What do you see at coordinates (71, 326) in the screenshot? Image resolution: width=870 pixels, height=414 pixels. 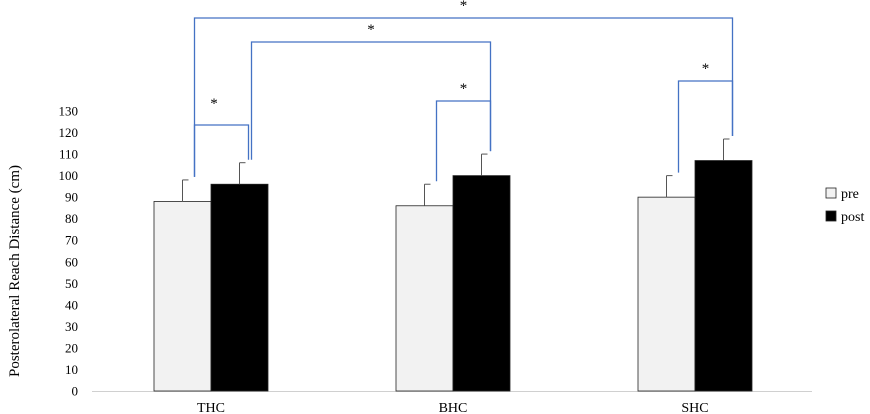 I see `y-tick-label: 30` at bounding box center [71, 326].